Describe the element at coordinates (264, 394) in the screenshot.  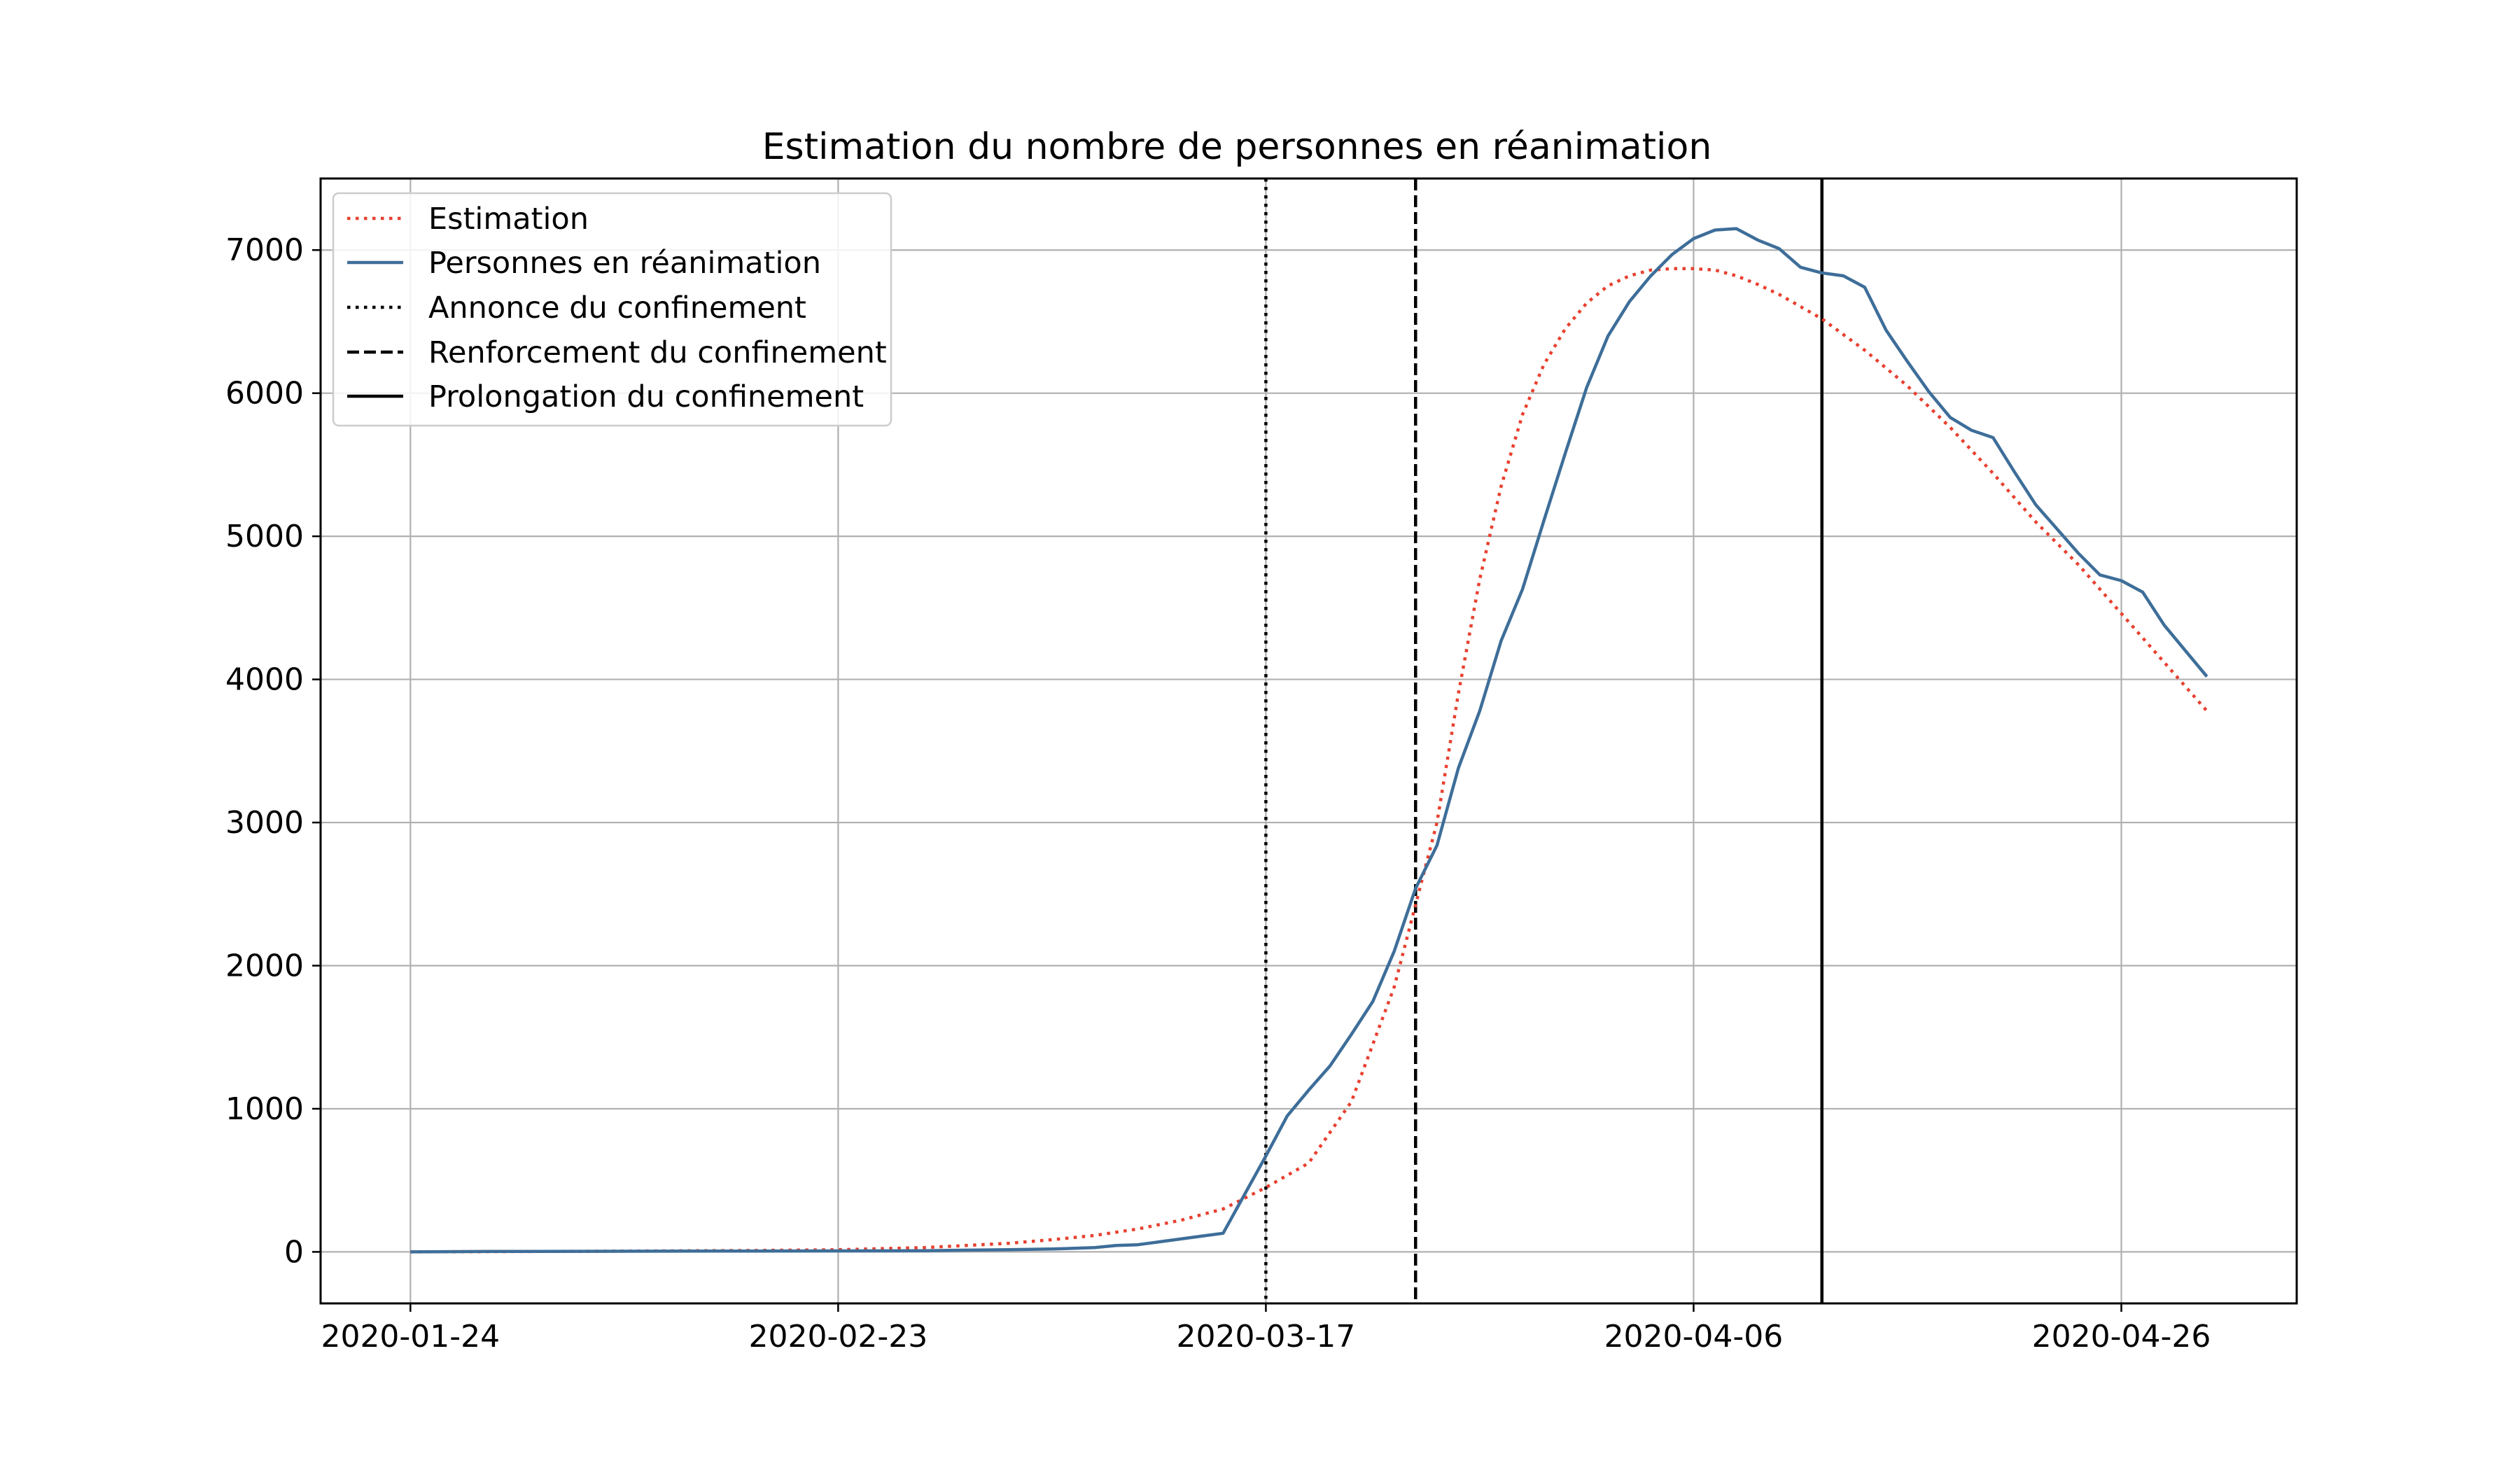
I see `y-tick-label: 6000` at that location.